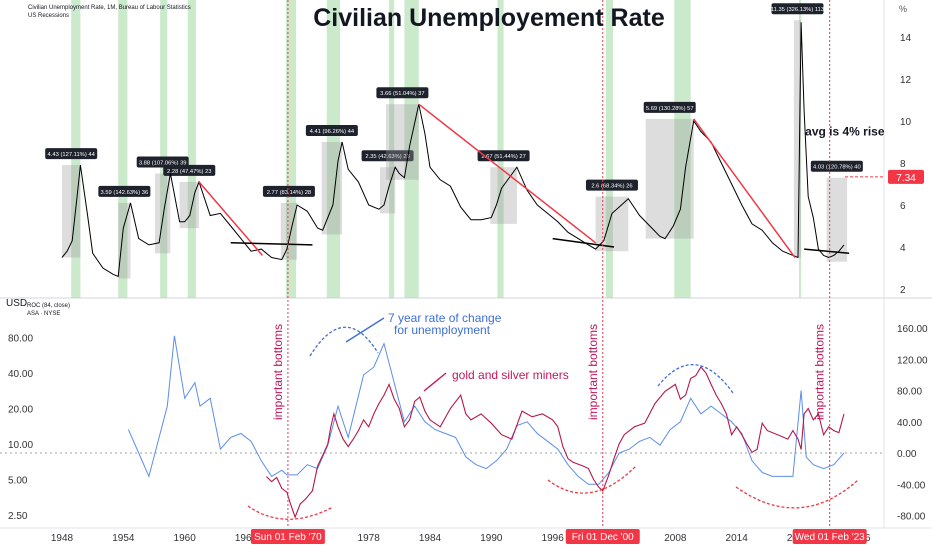  Describe the element at coordinates (445, 318) in the screenshot. I see `roc-annotation-line-1: 7 year rate of change` at that location.